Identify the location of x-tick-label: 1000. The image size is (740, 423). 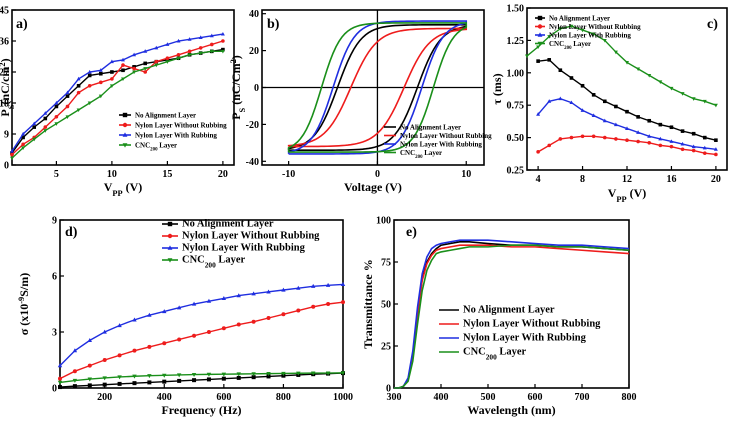
(343, 397).